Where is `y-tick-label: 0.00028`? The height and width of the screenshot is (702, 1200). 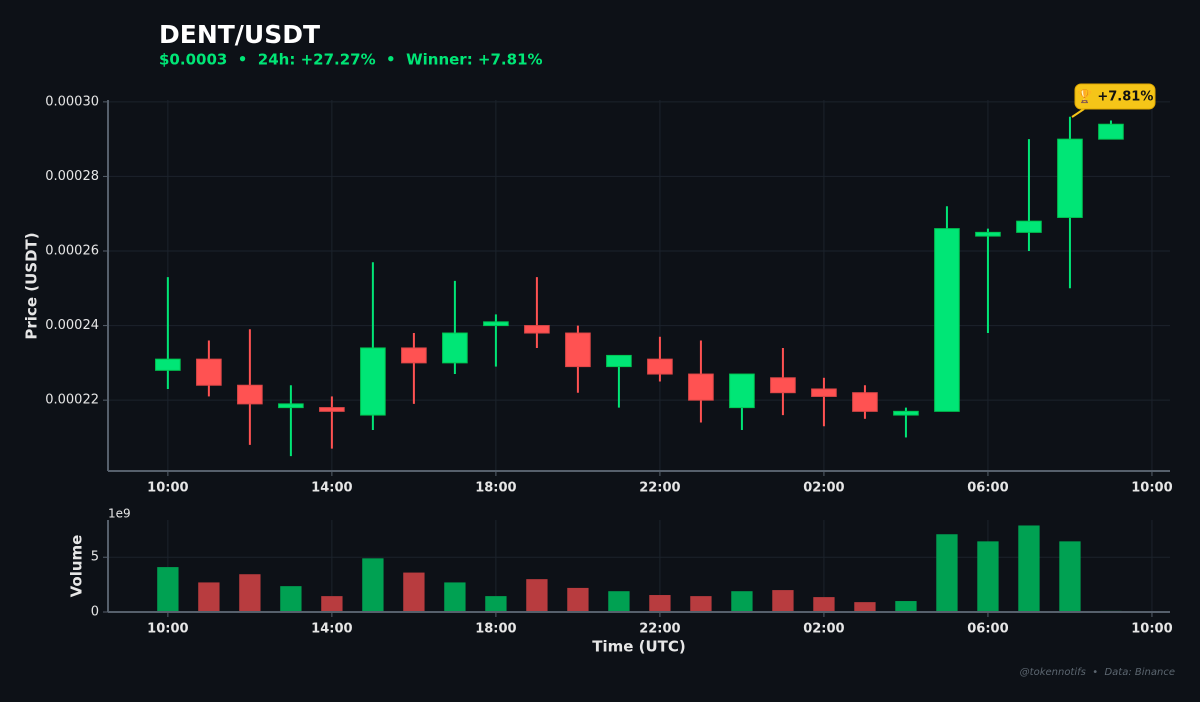
y-tick-label: 0.00028 is located at coordinates (72, 176).